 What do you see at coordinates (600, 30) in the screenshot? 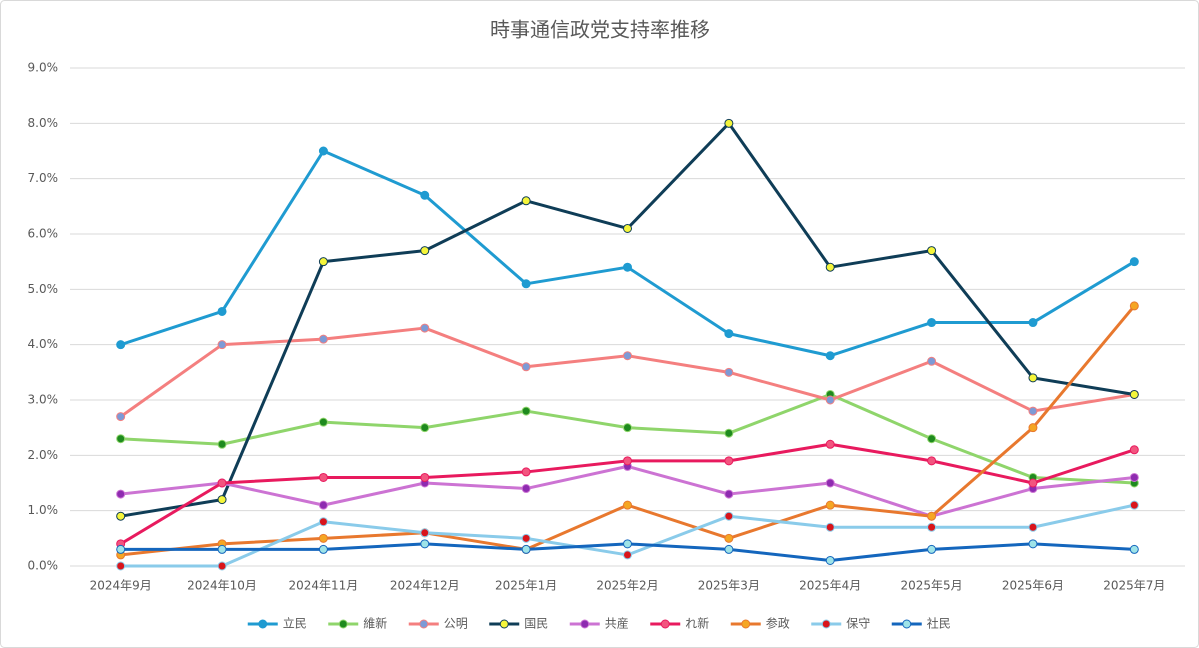
I see `chart-title: 時事通信政党支持率推移` at bounding box center [600, 30].